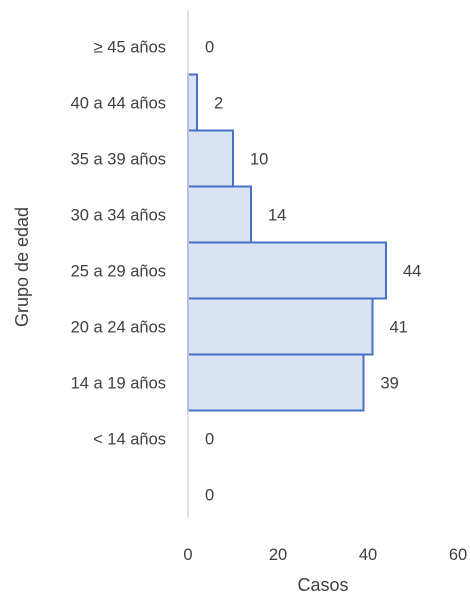 Image resolution: width=470 pixels, height=603 pixels. Describe the element at coordinates (368, 555) in the screenshot. I see `x-tick-label: 40` at that location.